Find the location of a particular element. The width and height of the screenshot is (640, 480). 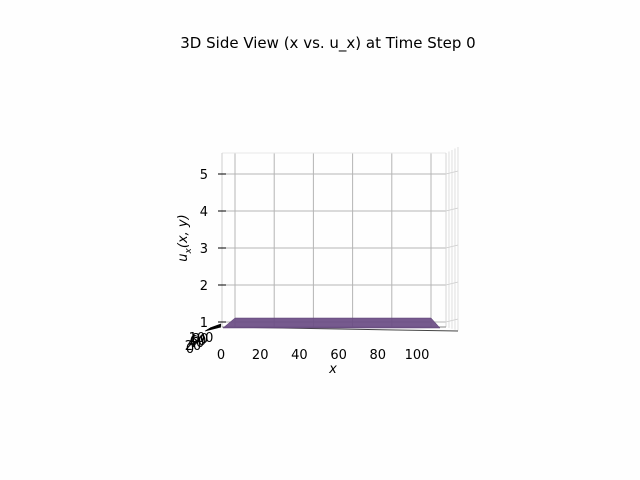

y-tick-label: 40 is located at coordinates (196, 343).